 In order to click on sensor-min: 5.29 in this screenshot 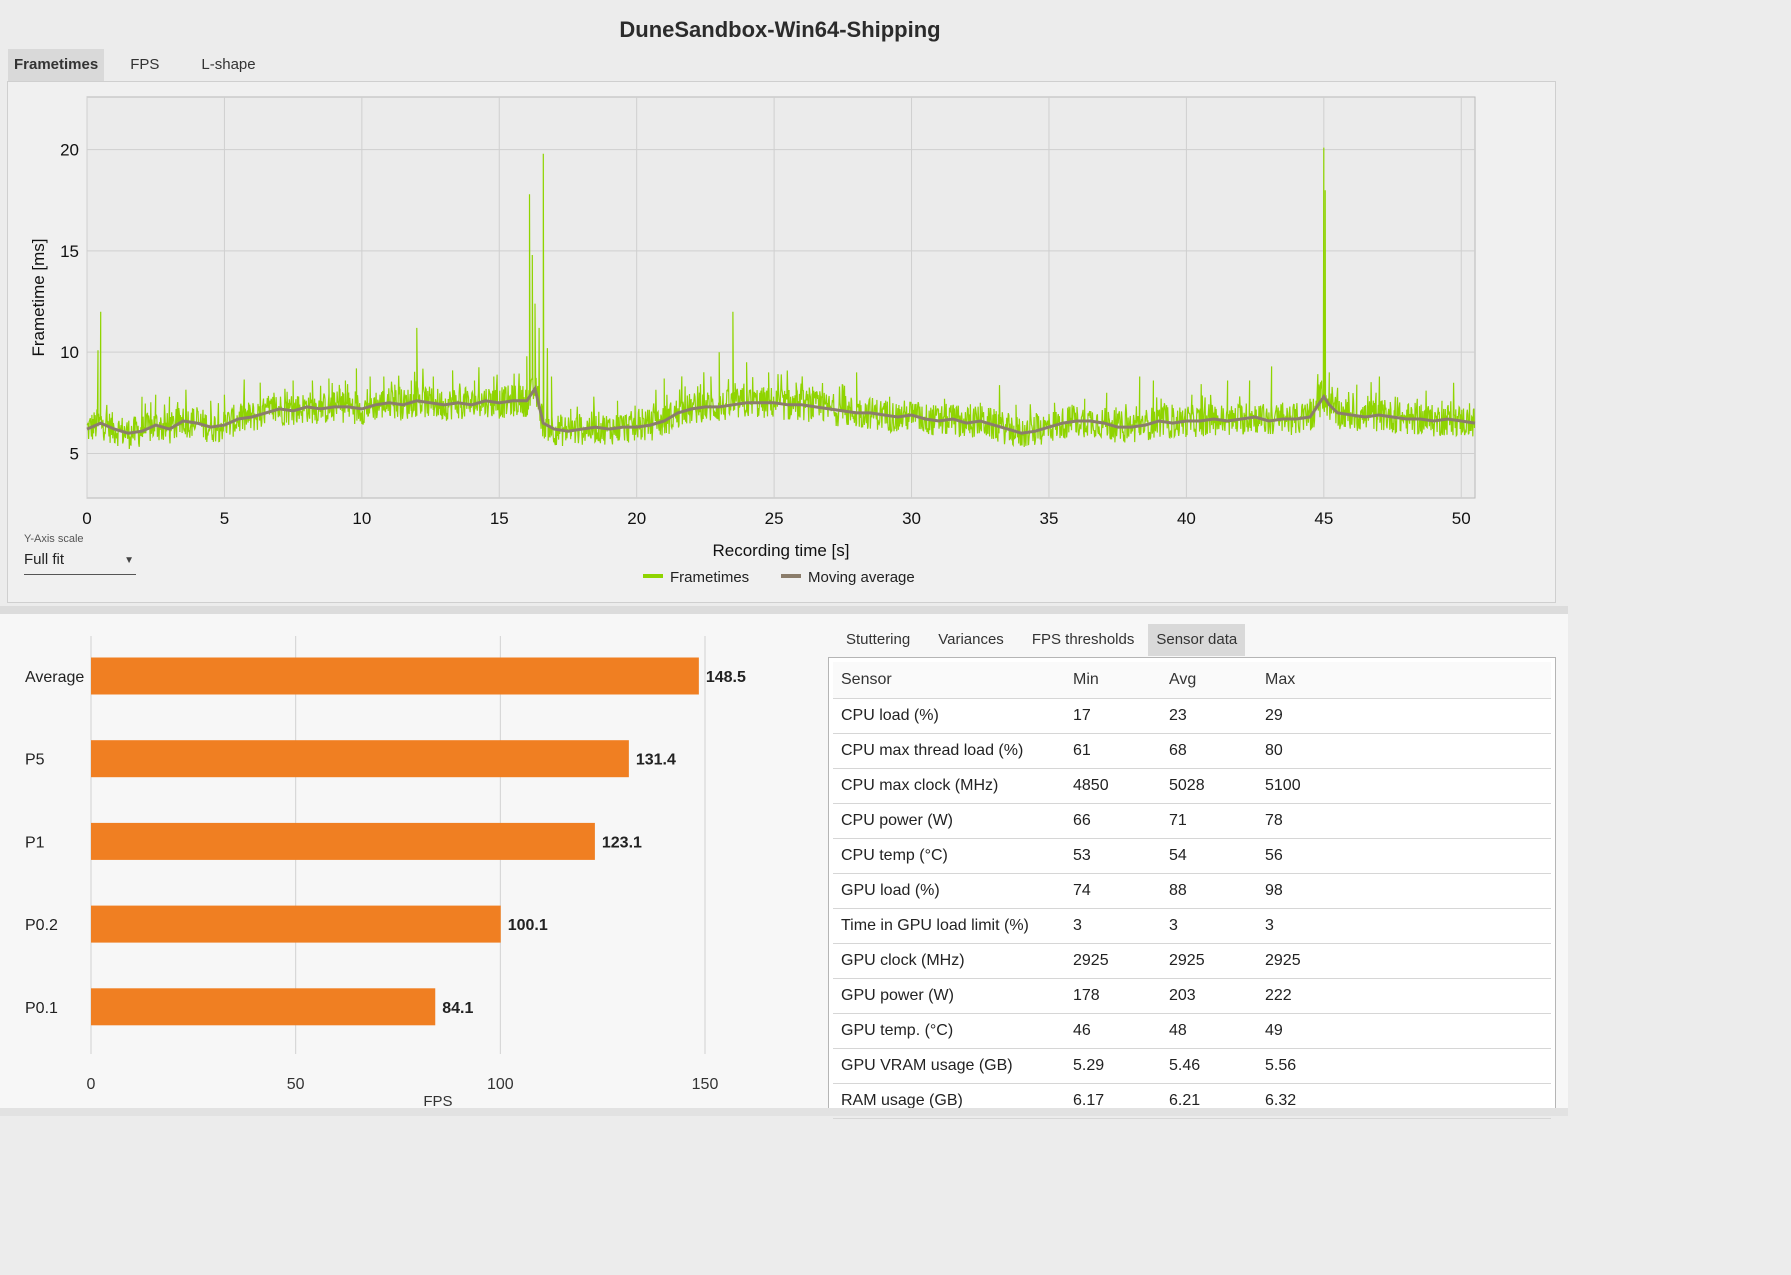, I will do `click(1120, 1066)`.